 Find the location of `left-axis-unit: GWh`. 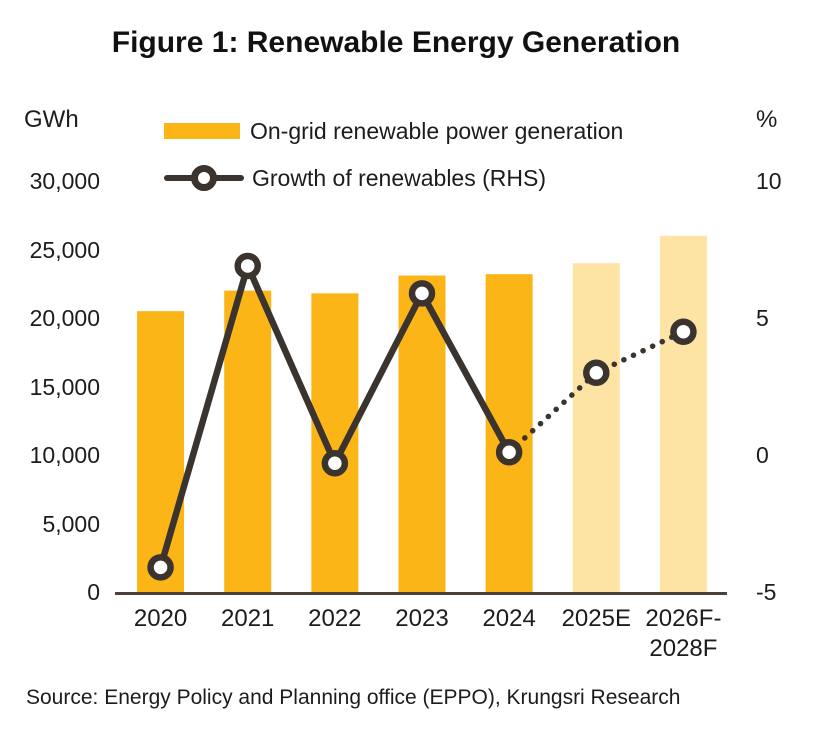

left-axis-unit: GWh is located at coordinates (51, 119).